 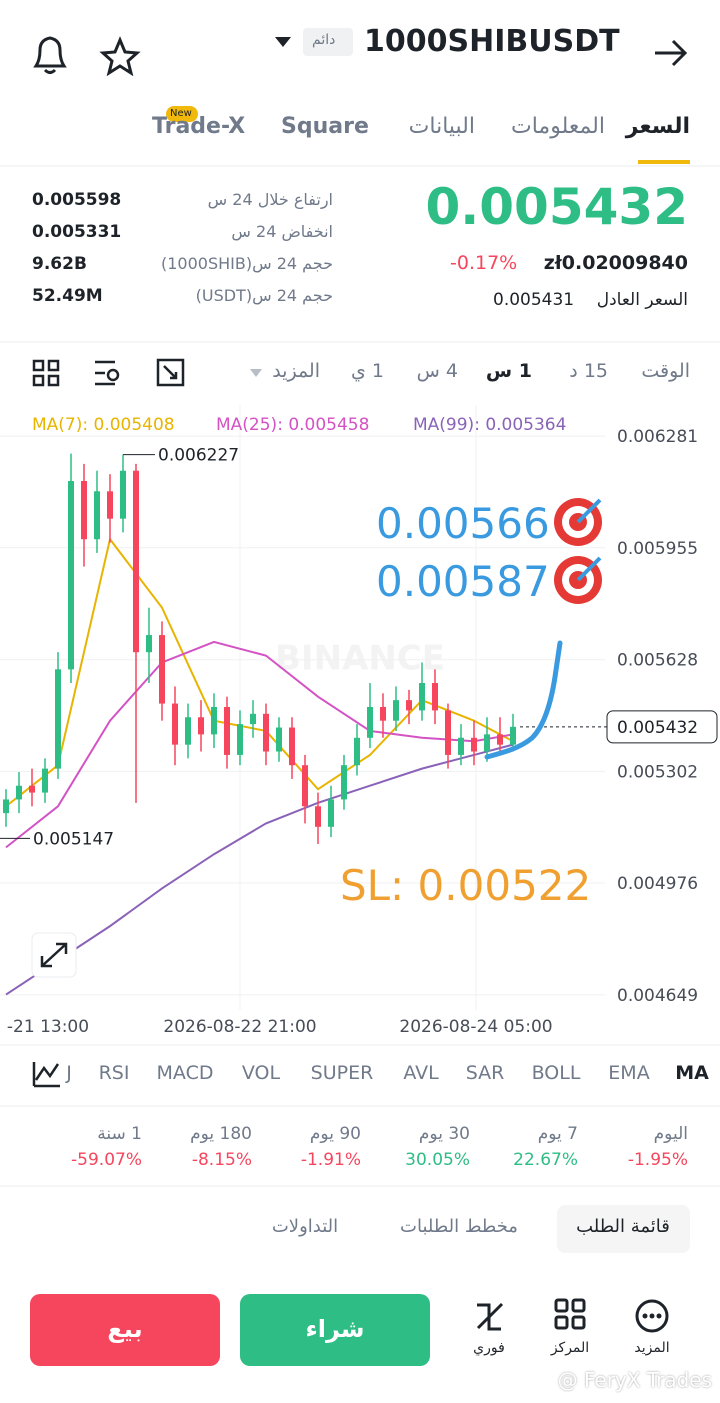 What do you see at coordinates (441, 126) in the screenshot?
I see `tab: البيانات` at bounding box center [441, 126].